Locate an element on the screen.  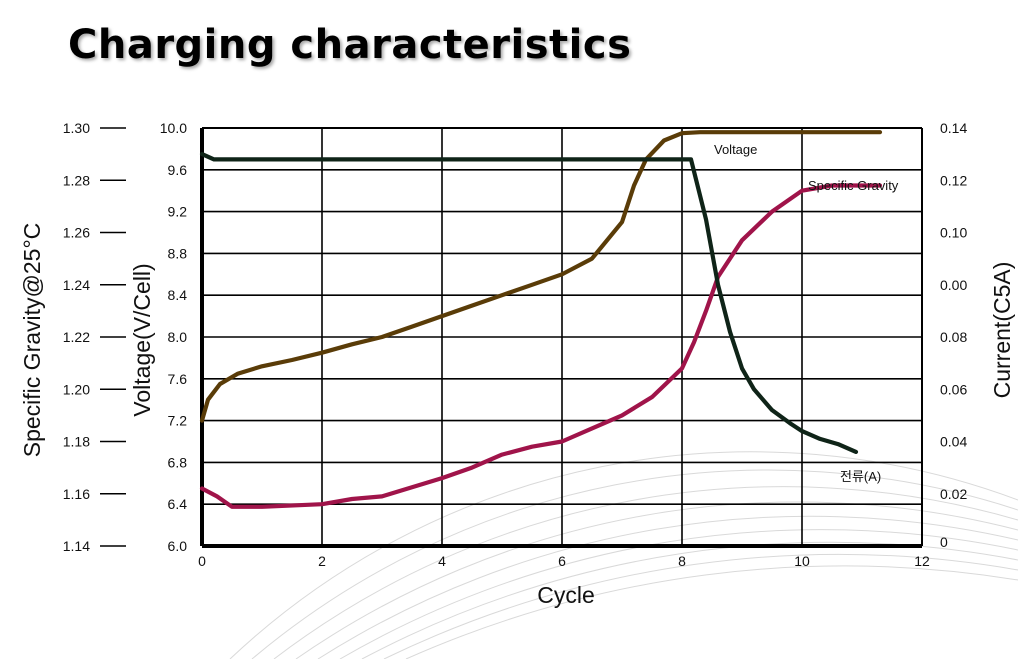
voltage-tick-label: 8.4 is located at coordinates (178, 295).